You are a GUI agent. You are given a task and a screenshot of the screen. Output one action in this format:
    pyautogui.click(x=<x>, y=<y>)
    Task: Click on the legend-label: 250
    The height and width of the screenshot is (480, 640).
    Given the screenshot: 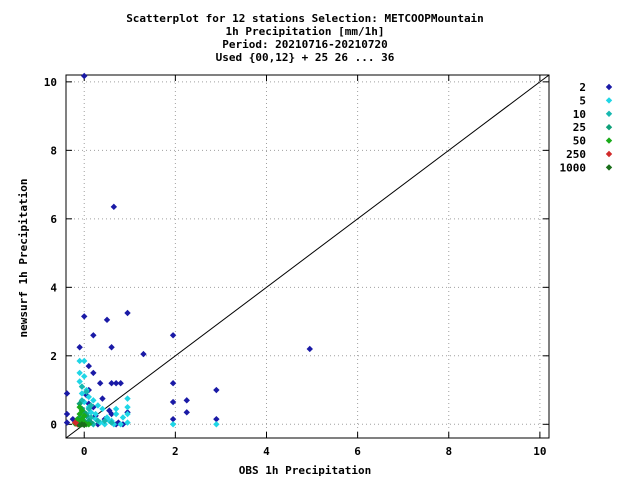 What is the action you would take?
    pyautogui.click(x=576, y=154)
    